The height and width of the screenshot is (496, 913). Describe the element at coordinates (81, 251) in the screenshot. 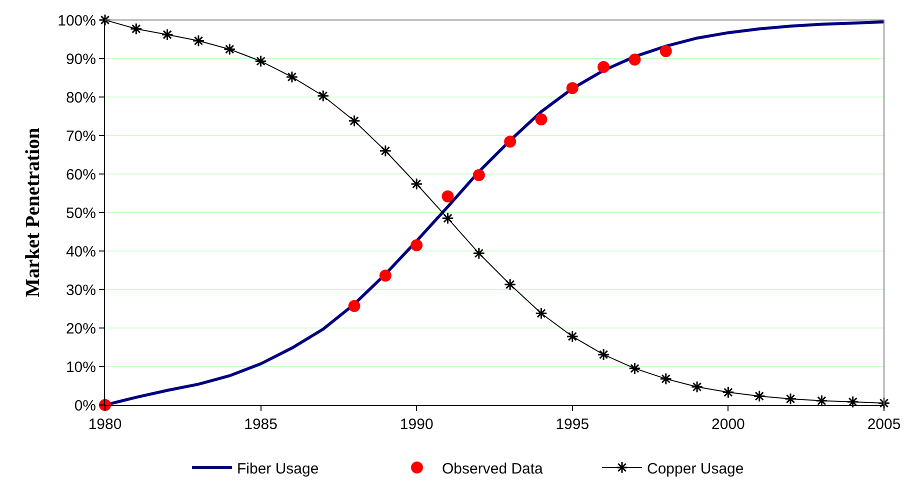

I see `y-tick-label: 40%` at that location.